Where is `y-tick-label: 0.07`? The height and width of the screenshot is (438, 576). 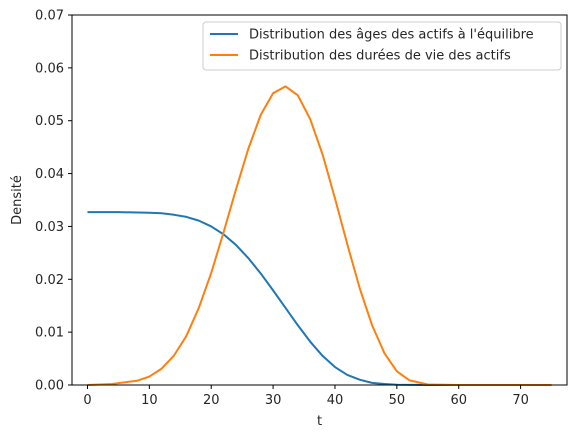
y-tick-label: 0.07 is located at coordinates (49, 16).